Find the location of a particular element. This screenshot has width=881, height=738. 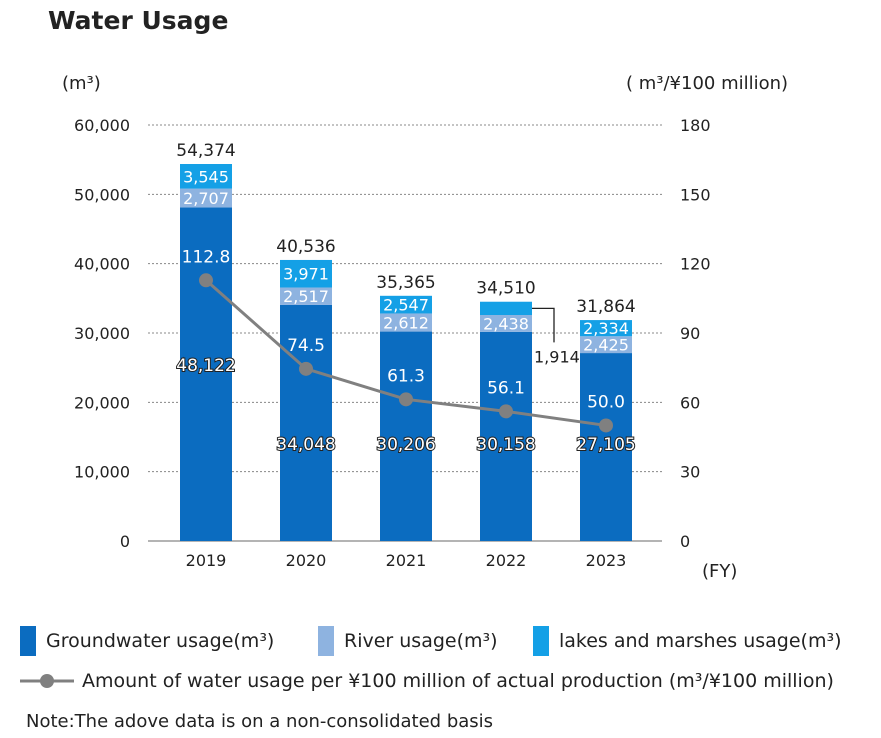

chart-title: Water Usage is located at coordinates (138, 20).